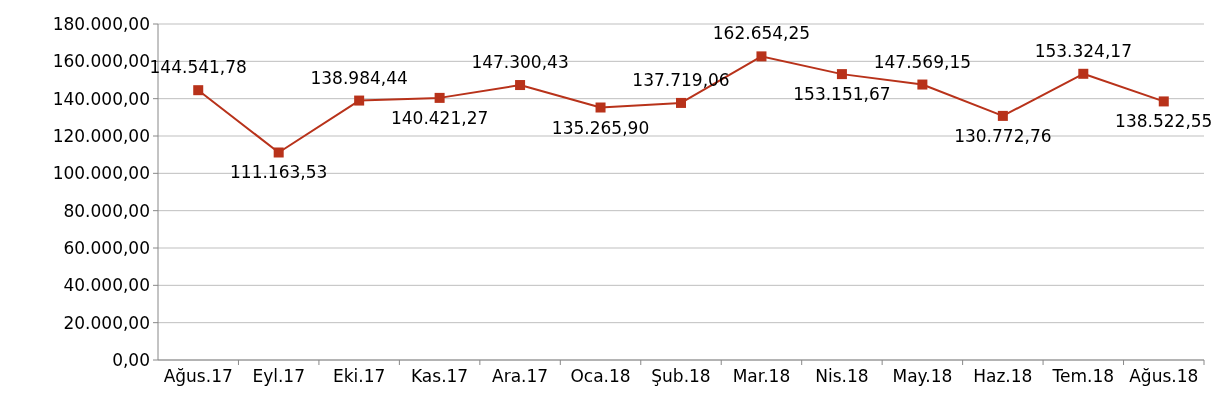  I want to click on x-tick-label: Ara.17, so click(520, 376).